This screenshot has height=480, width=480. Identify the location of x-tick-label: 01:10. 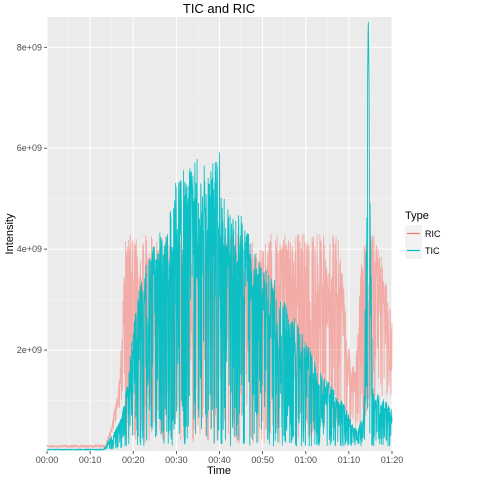
(349, 460).